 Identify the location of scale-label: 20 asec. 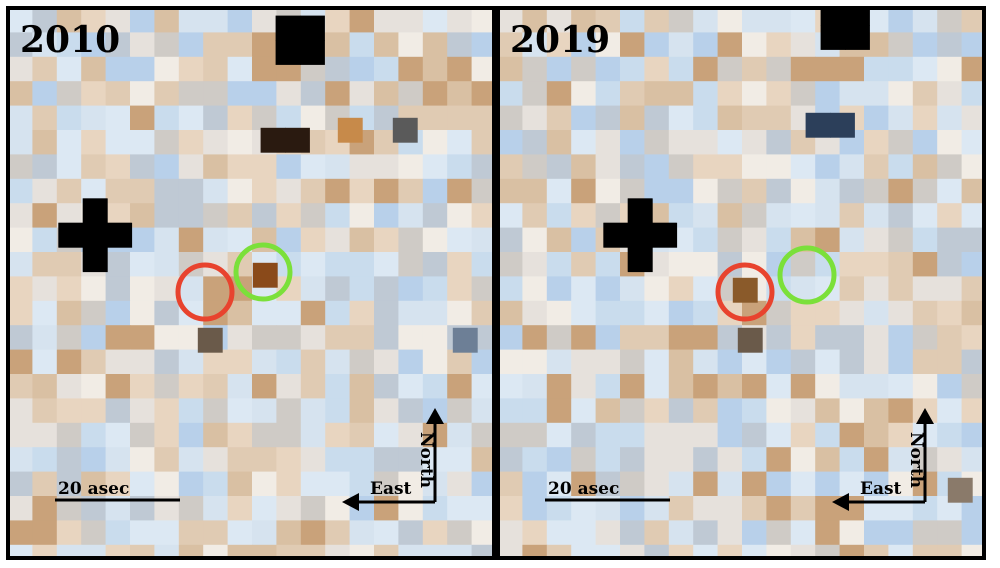
(93, 489).